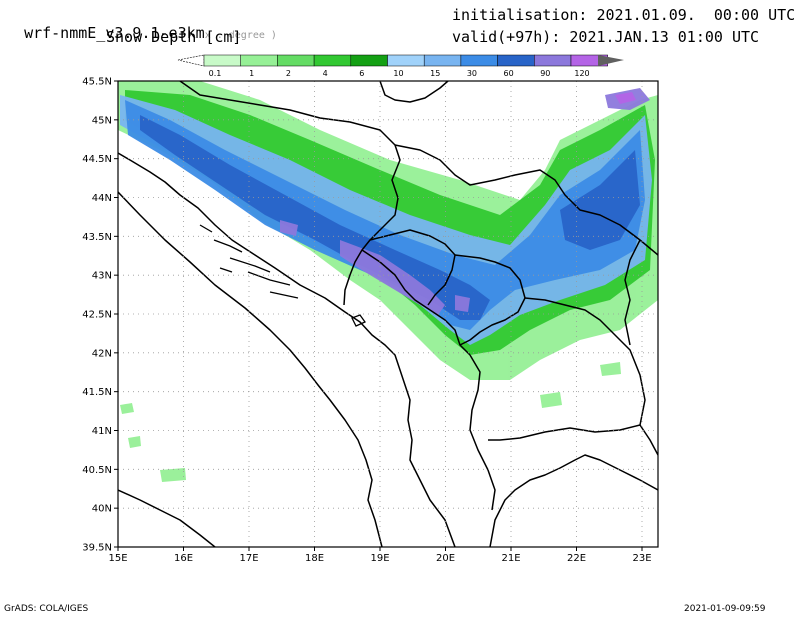 The height and width of the screenshot is (618, 800). I want to click on field-title: Snow Depth [cm], so click(174, 37).